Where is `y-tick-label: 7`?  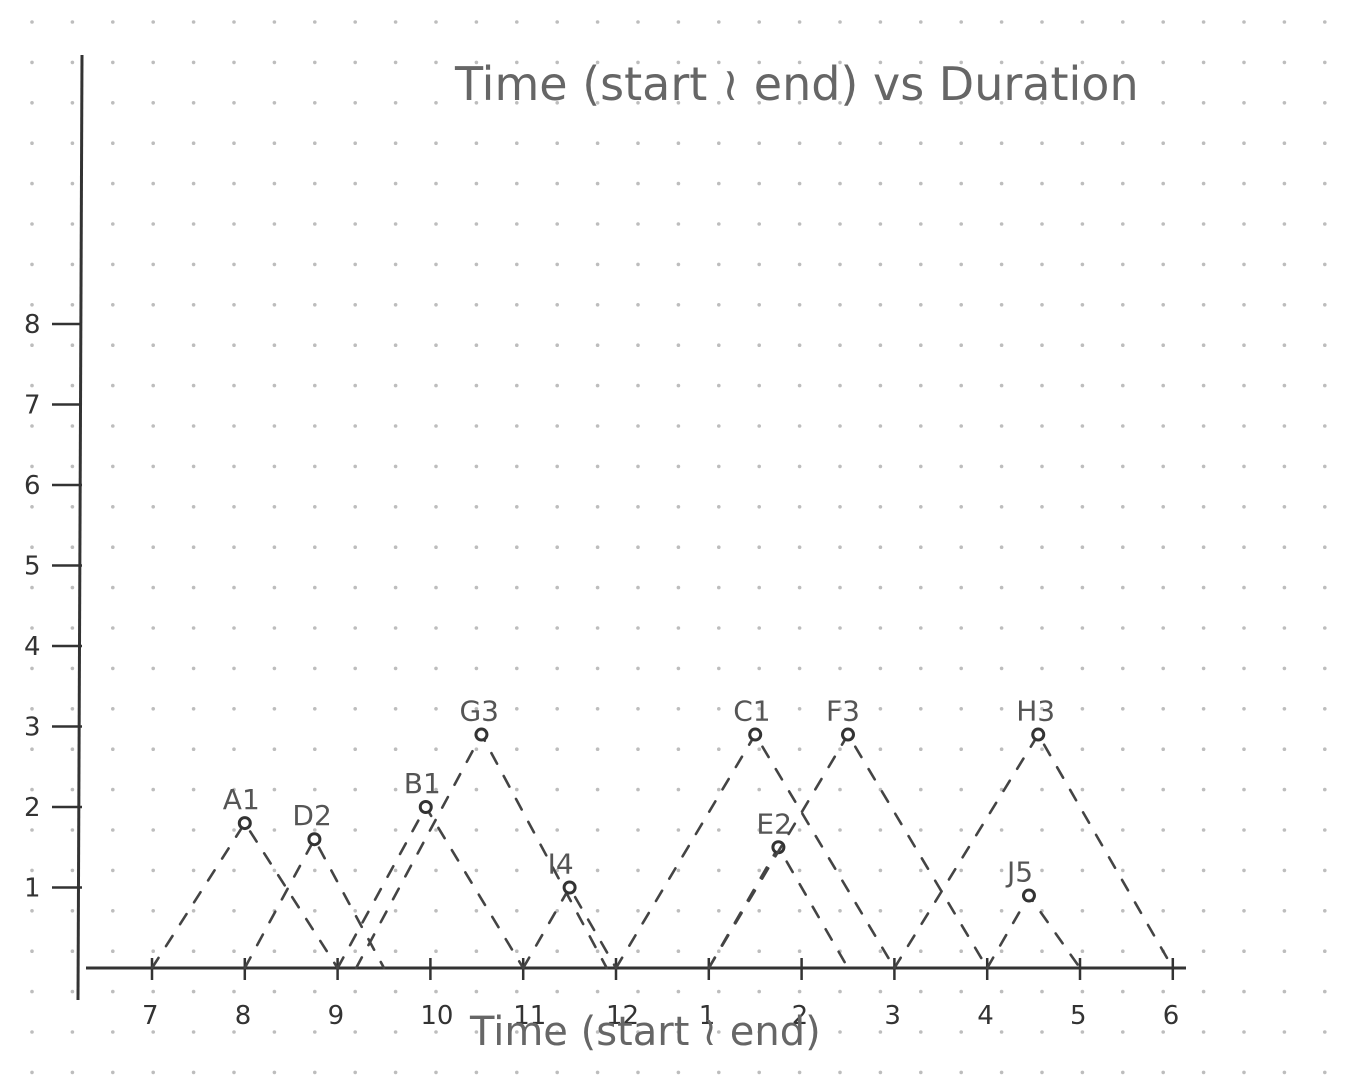 y-tick-label: 7 is located at coordinates (32, 406).